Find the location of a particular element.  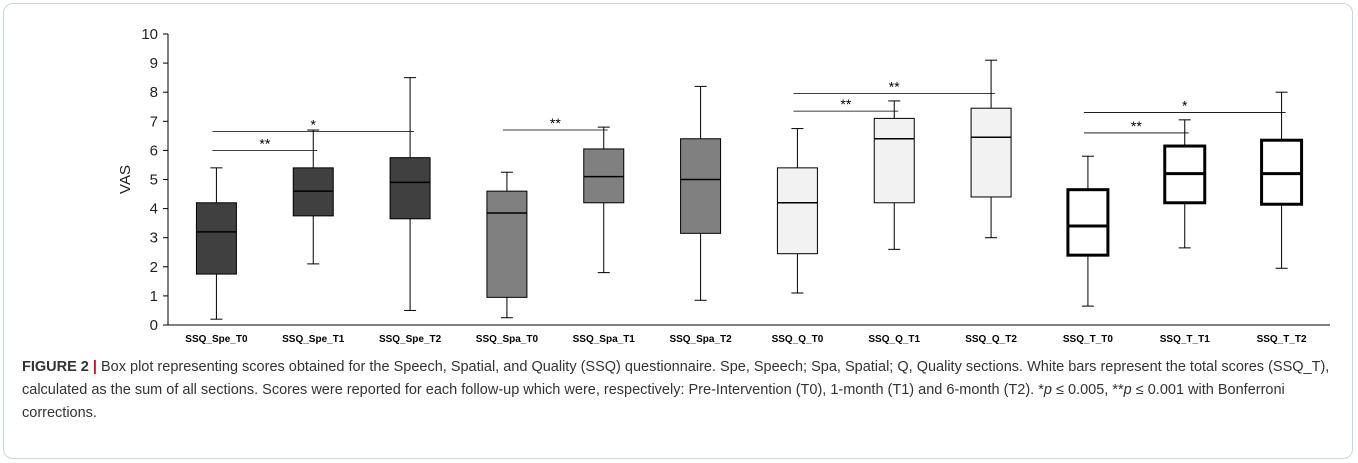

x-tick-label: SSQ_Spe_T0 is located at coordinates (216, 339).